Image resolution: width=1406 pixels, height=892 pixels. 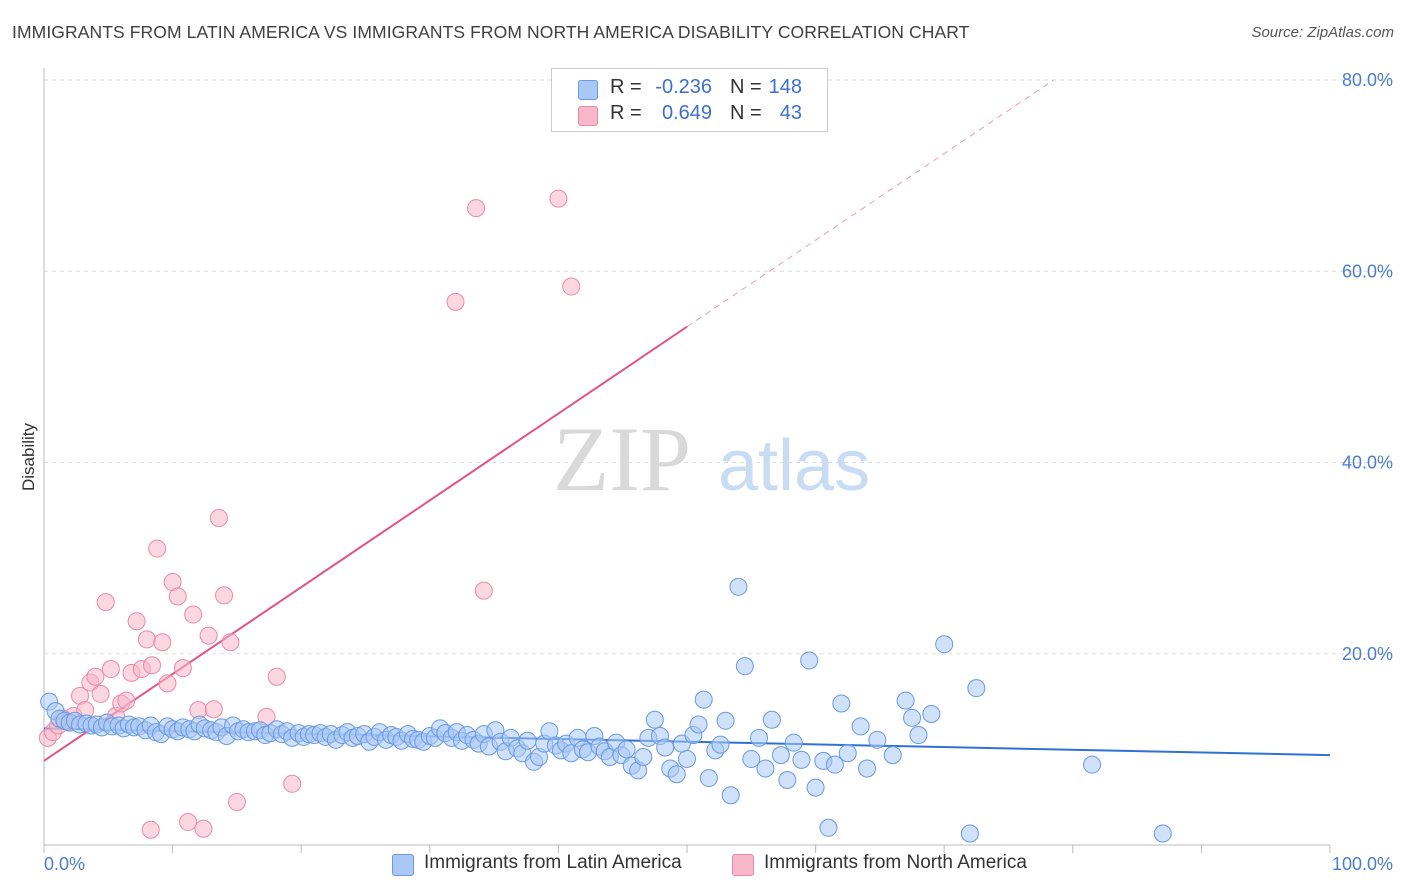 What do you see at coordinates (622, 459) in the screenshot?
I see `watermark-zip: ZIP` at bounding box center [622, 459].